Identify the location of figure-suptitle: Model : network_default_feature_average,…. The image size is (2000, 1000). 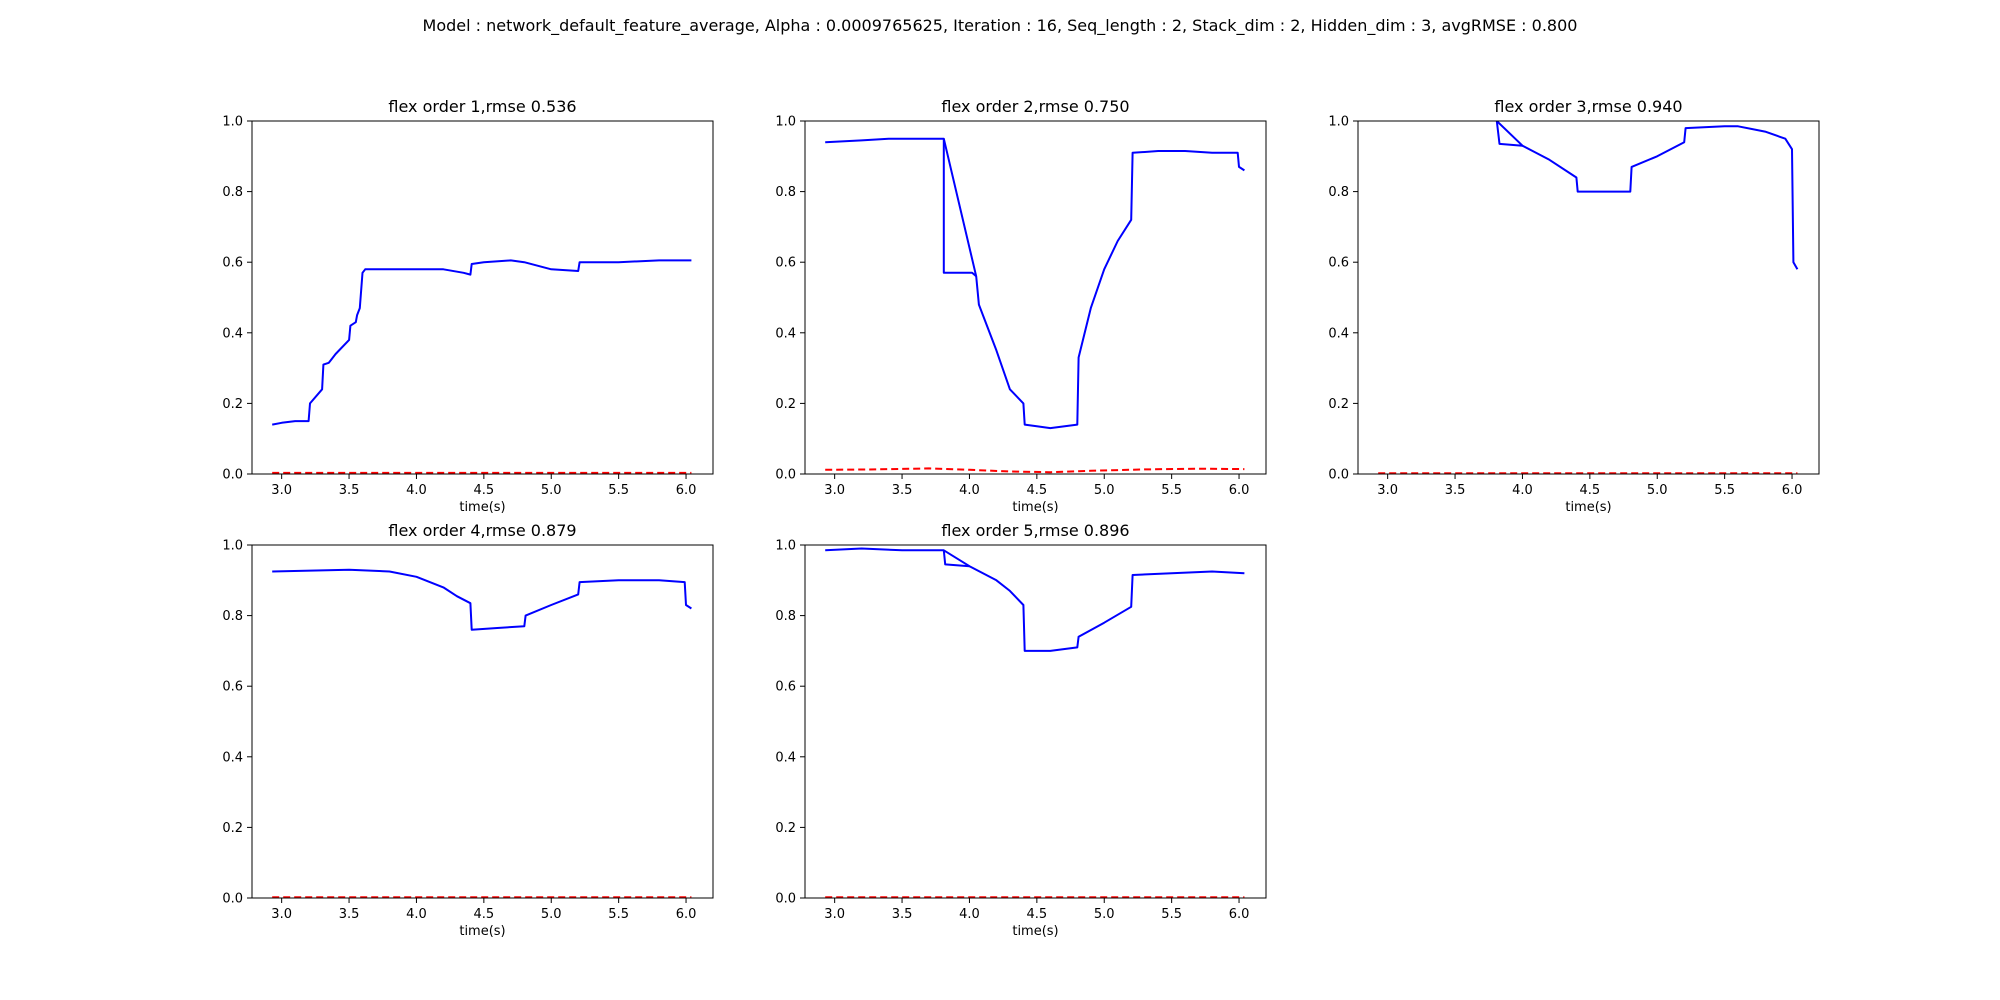
(1000, 26).